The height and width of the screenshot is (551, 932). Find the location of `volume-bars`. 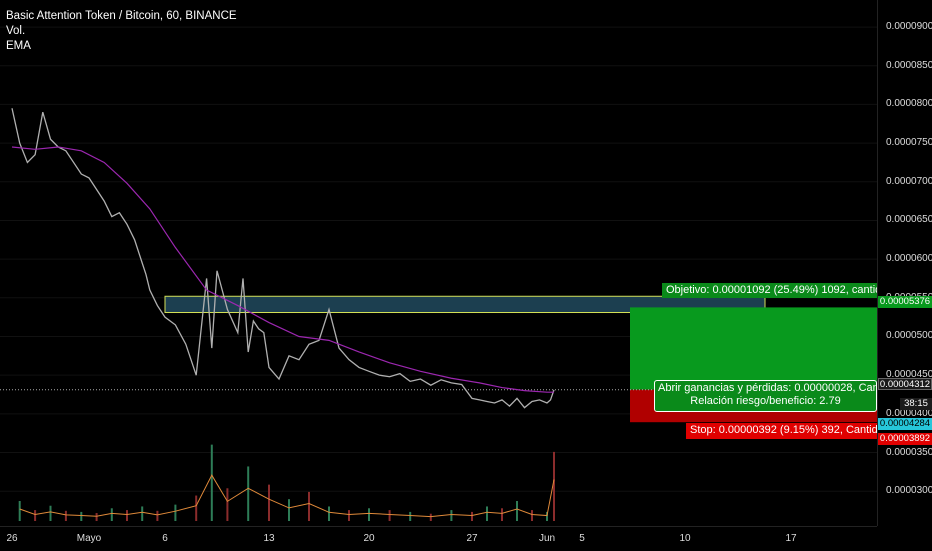

volume-bars is located at coordinates (286, 482).